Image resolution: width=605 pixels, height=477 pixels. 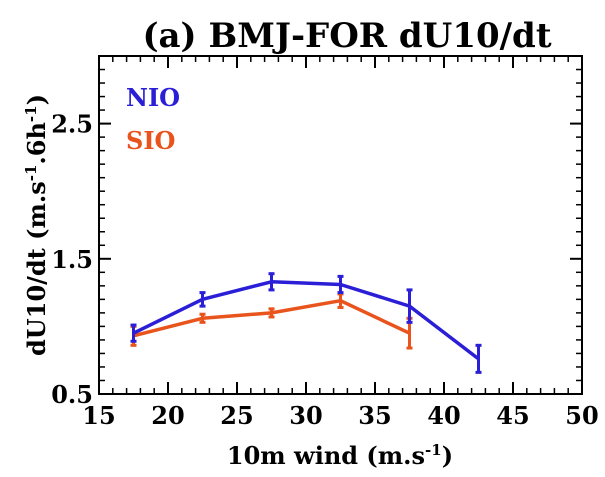 I want to click on x-axis-label-sup: -1, so click(x=433, y=450).